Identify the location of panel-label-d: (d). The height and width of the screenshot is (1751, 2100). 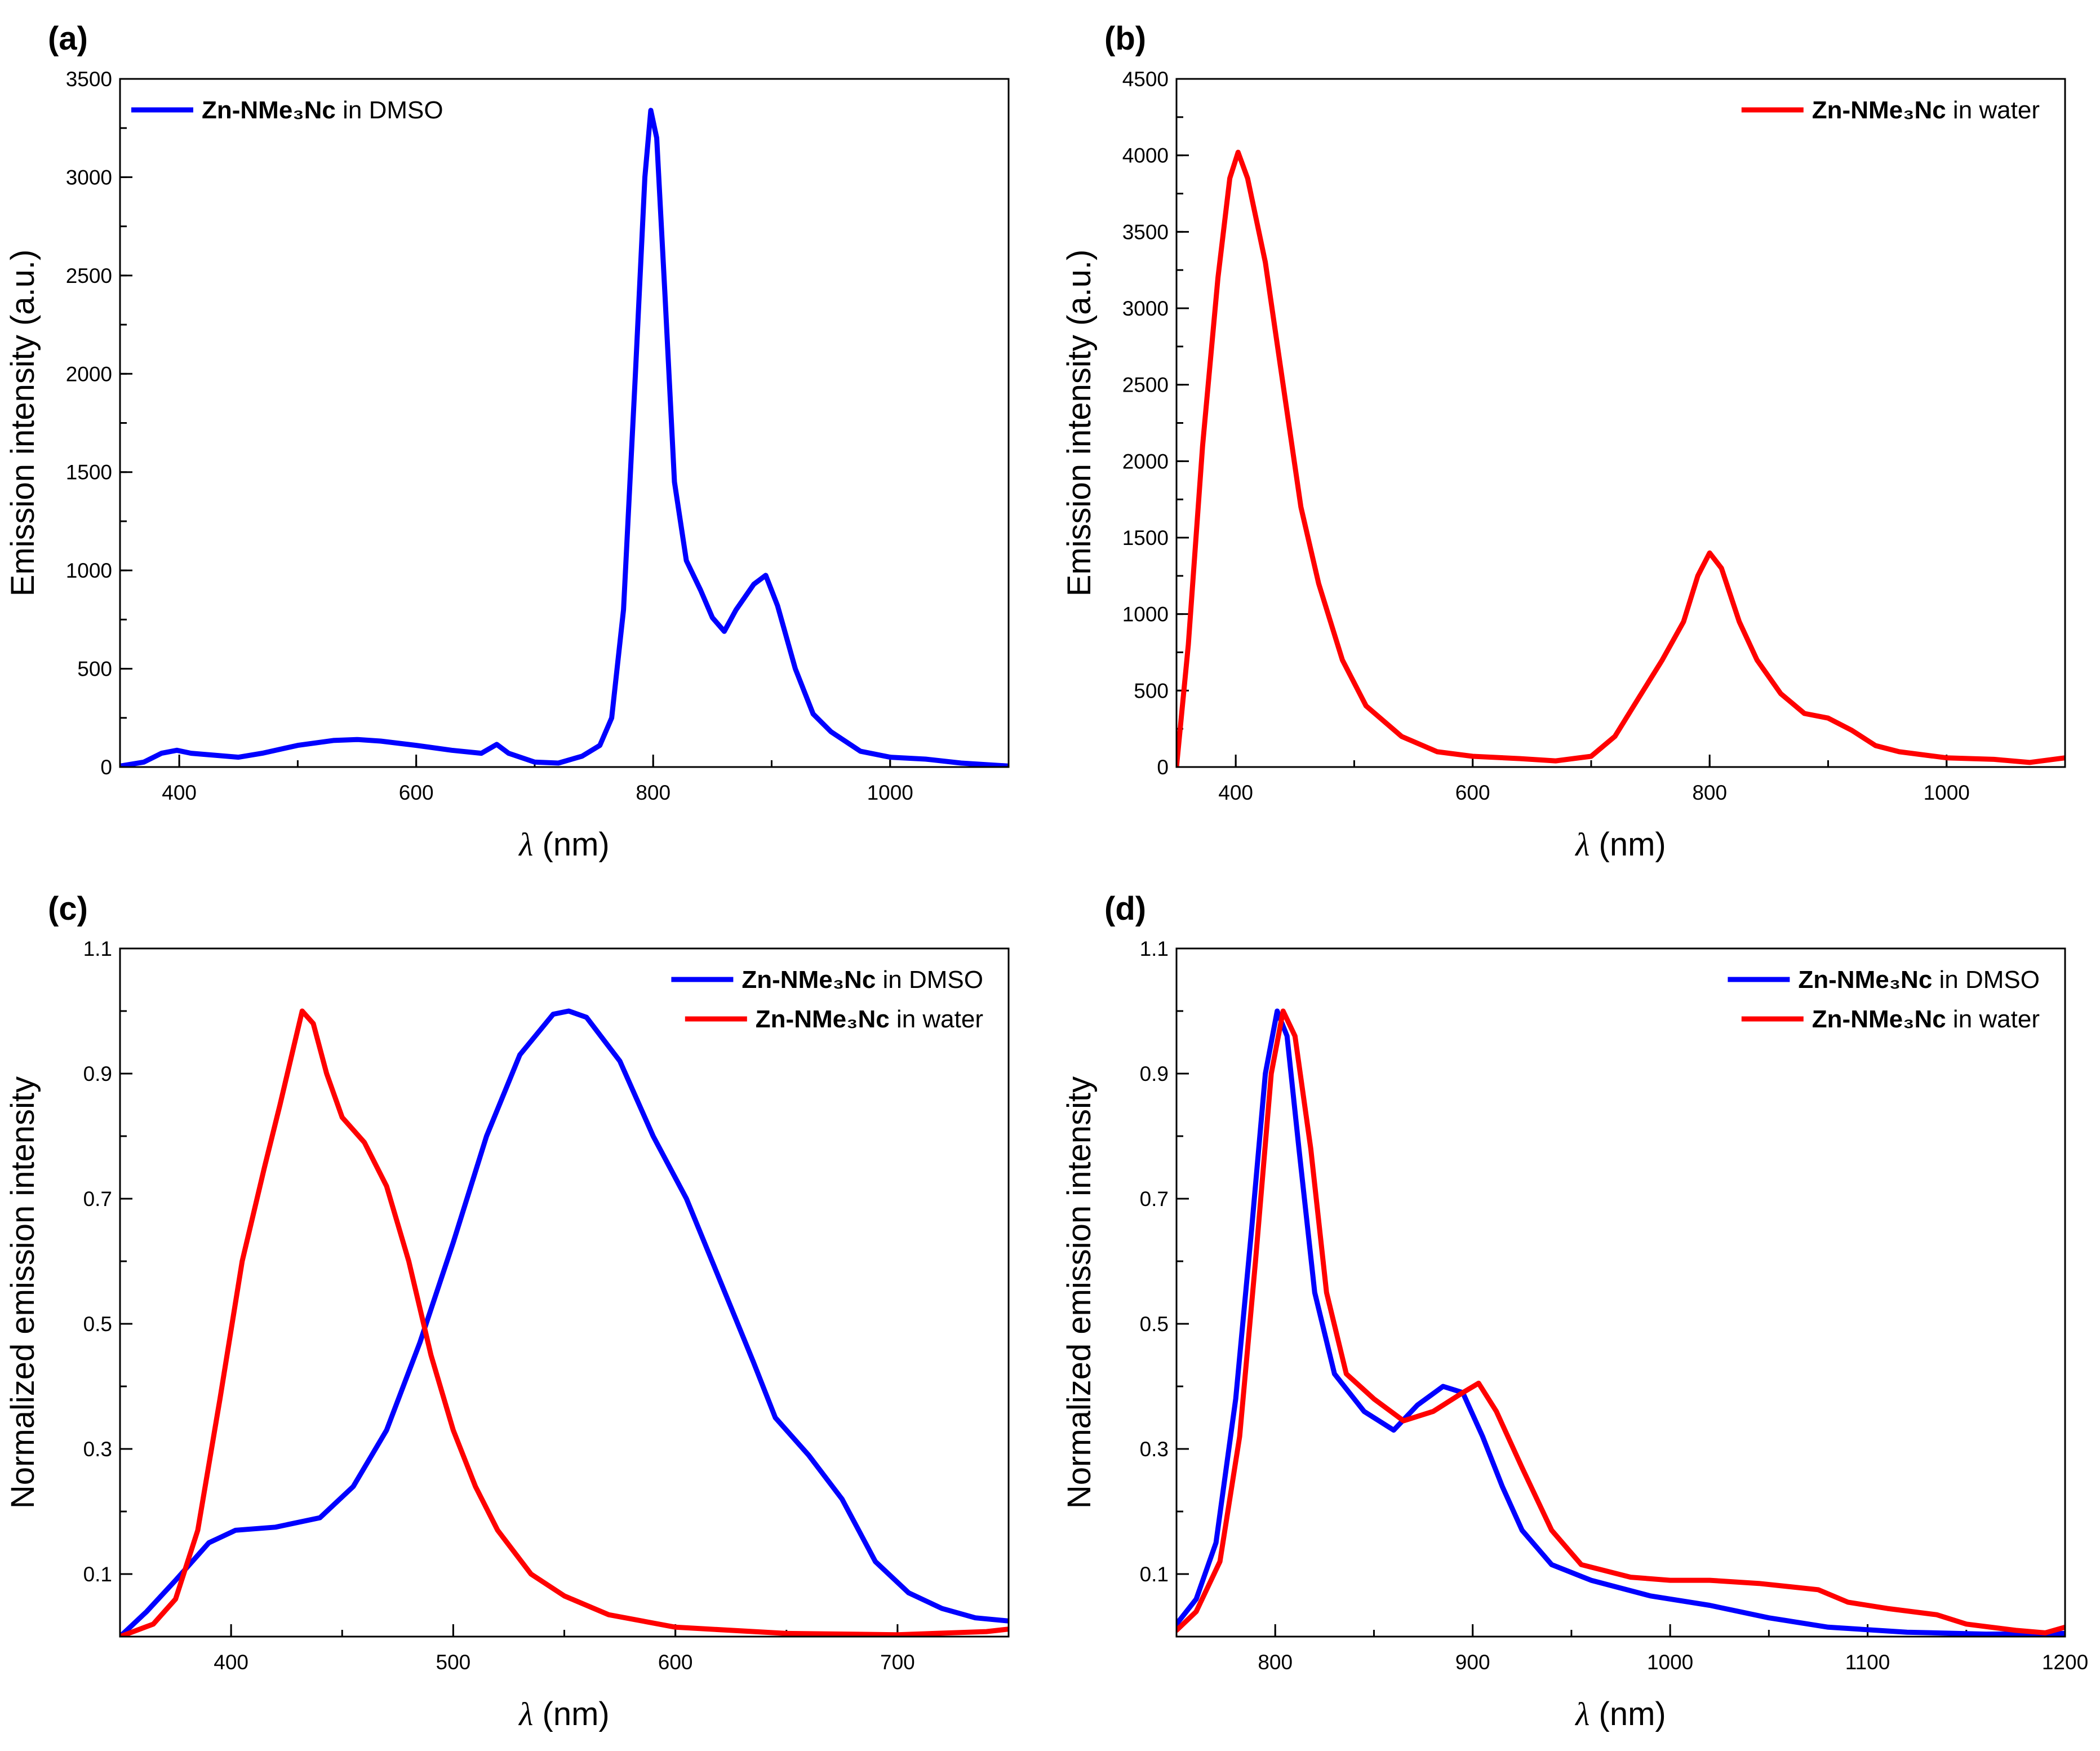
(1125, 909).